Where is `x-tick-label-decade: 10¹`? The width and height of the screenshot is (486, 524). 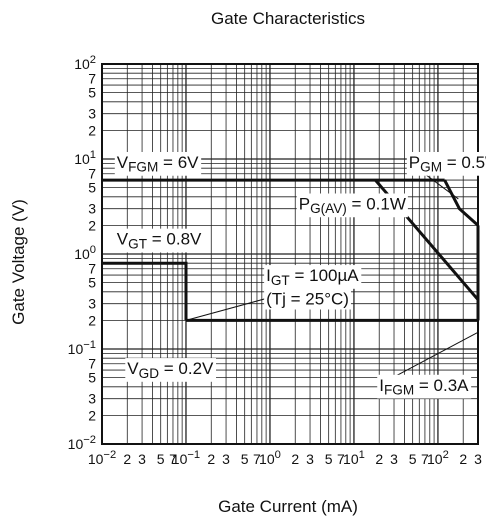 x-tick-label-decade: 10¹ is located at coordinates (354, 458).